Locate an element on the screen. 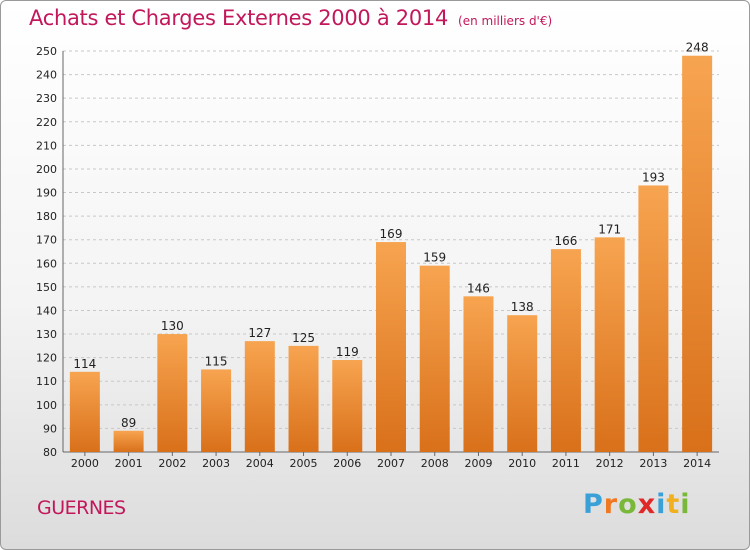 The image size is (750, 550). y-tick-label: 130 is located at coordinates (46, 334).